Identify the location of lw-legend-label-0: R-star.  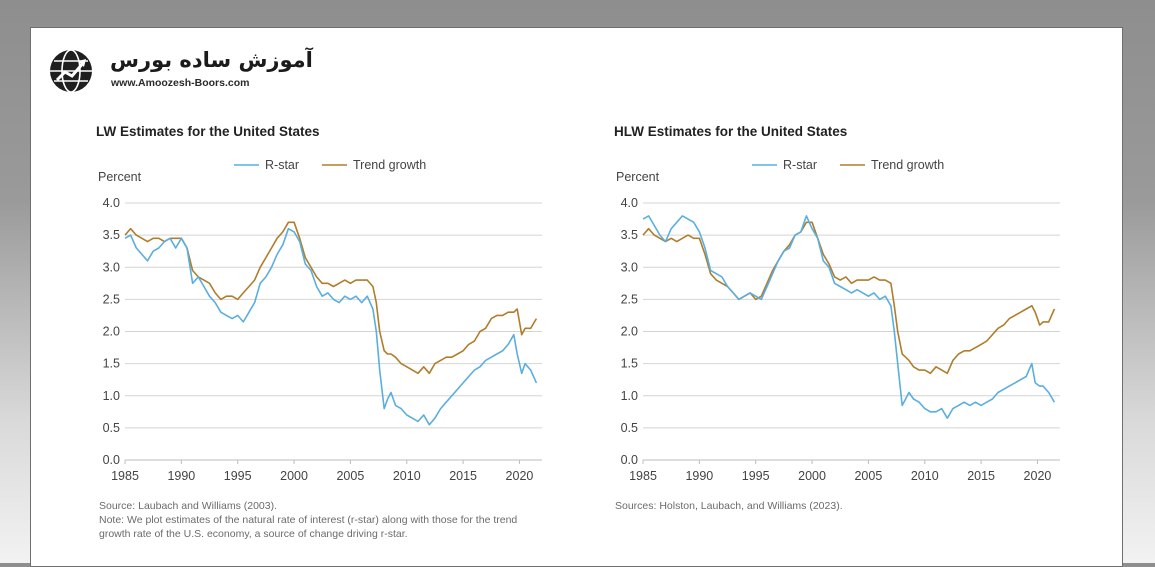
(282, 165).